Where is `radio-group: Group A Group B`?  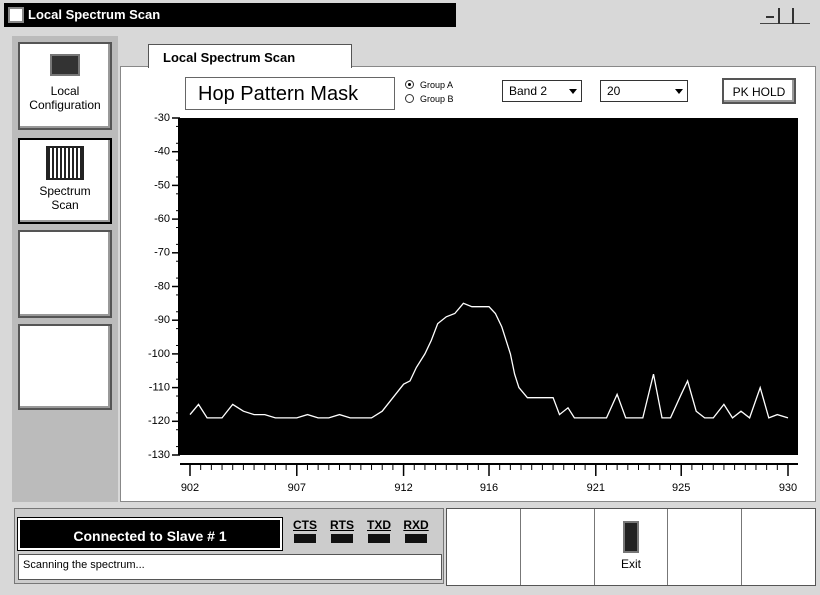 radio-group: Group A Group B is located at coordinates (450, 95).